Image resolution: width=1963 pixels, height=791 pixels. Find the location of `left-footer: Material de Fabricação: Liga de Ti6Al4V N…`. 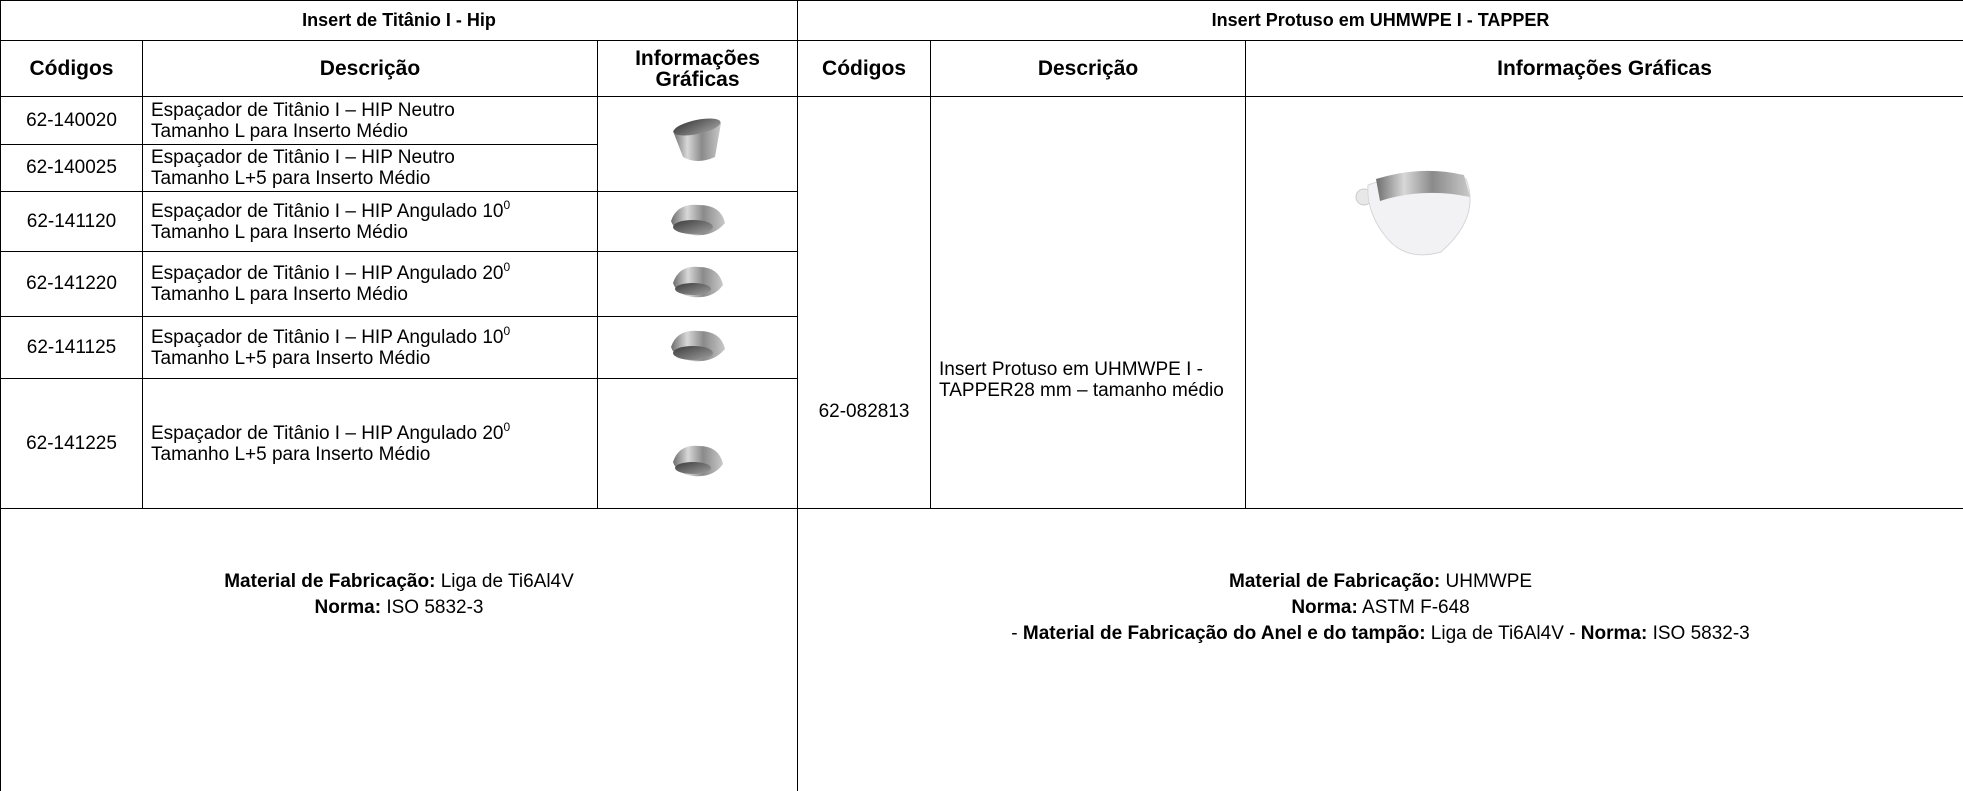

left-footer: Material de Fabricação: Liga de Ti6Al4V N… is located at coordinates (399, 649).